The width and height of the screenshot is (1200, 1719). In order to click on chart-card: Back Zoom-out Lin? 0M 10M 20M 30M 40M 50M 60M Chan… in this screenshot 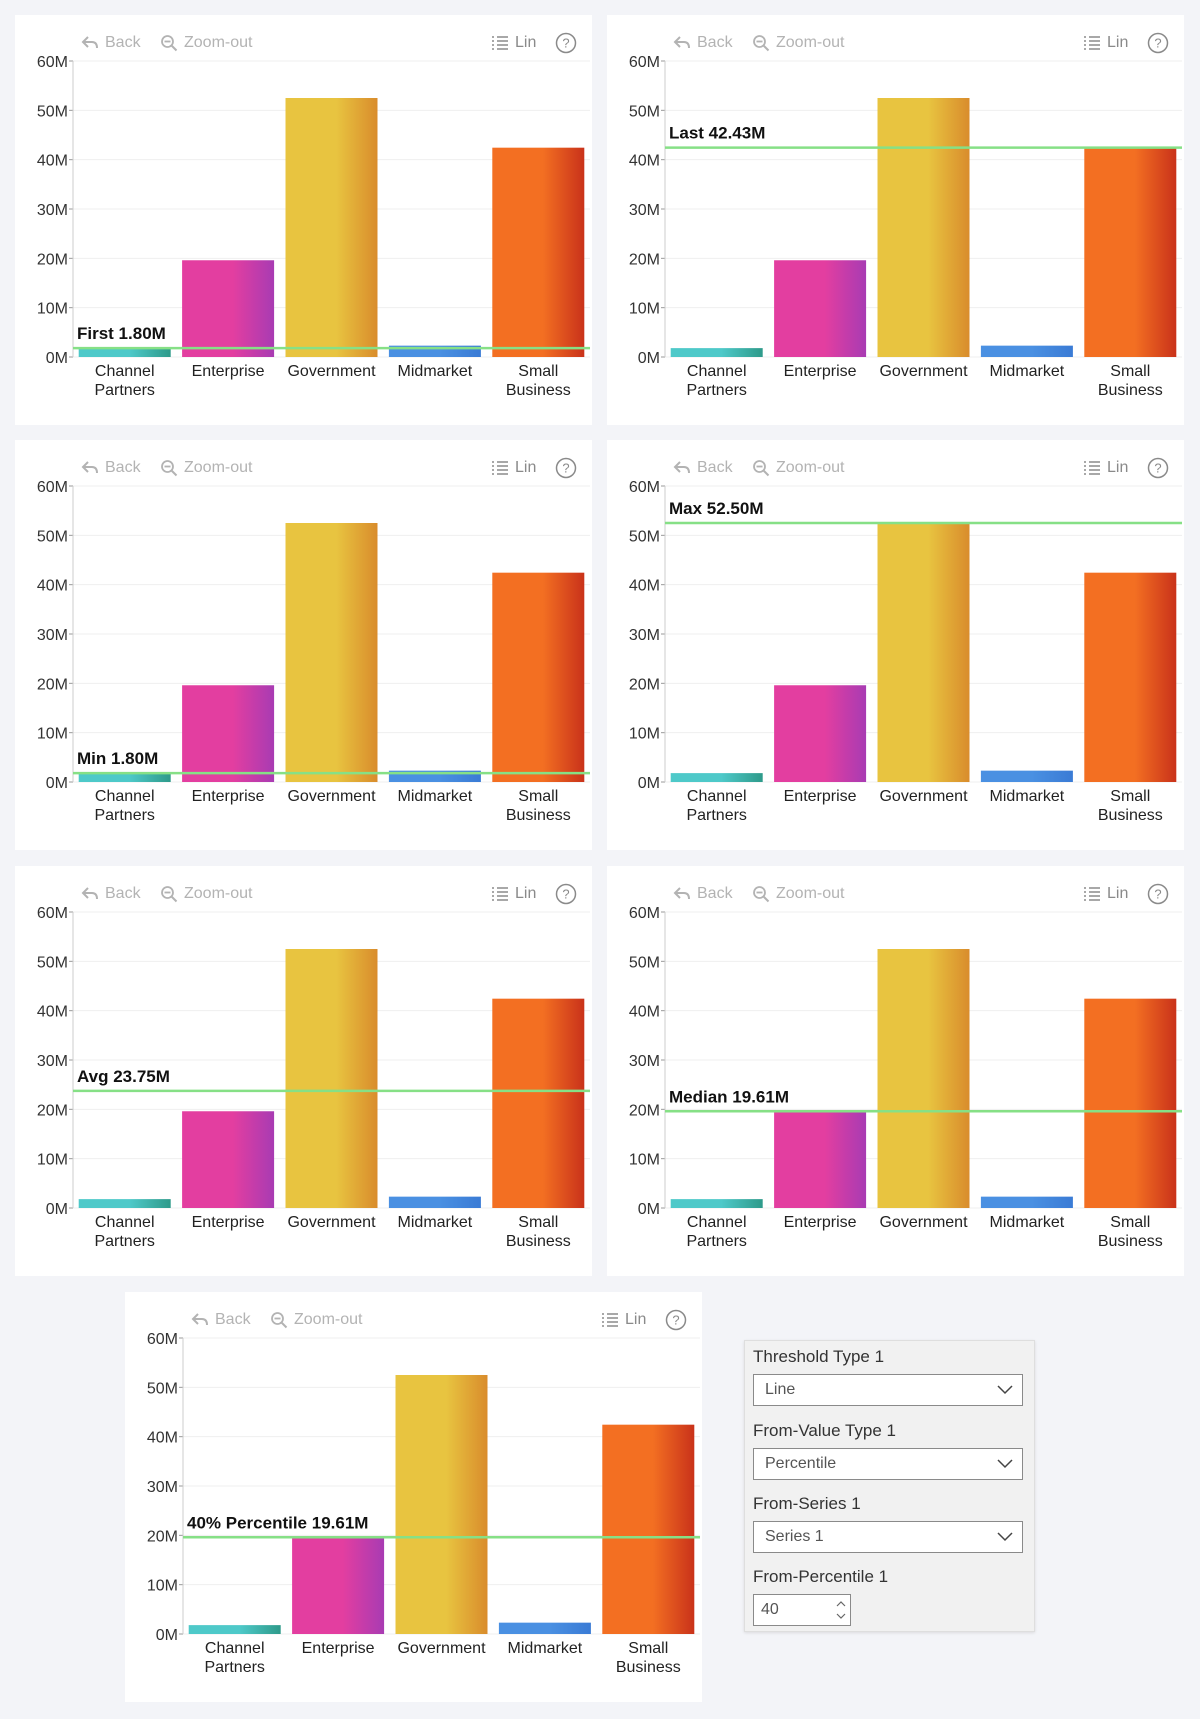, I will do `click(413, 1497)`.